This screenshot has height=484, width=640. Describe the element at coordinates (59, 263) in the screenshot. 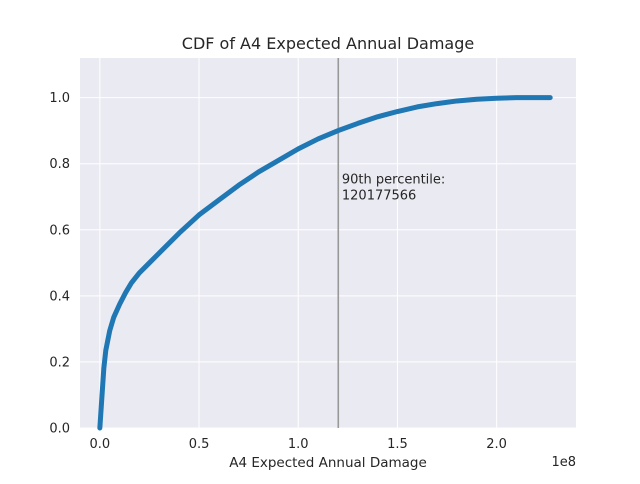

I see `y-tick-labels: 0.0 0.2 0.4 0.6 0.8 1.0` at that location.